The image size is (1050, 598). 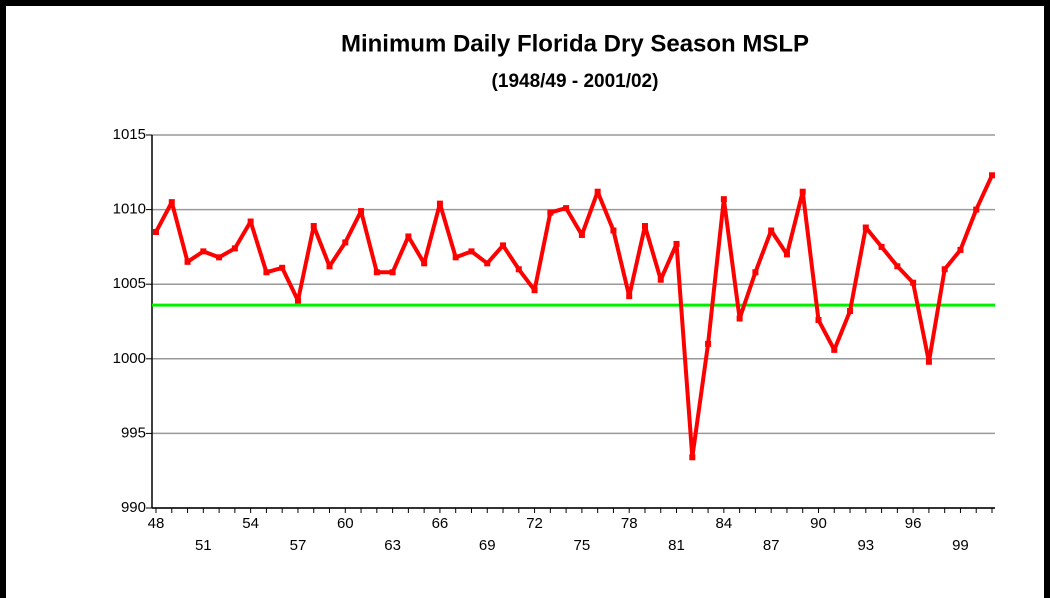 I want to click on x-tick-label: 48, so click(x=156, y=523).